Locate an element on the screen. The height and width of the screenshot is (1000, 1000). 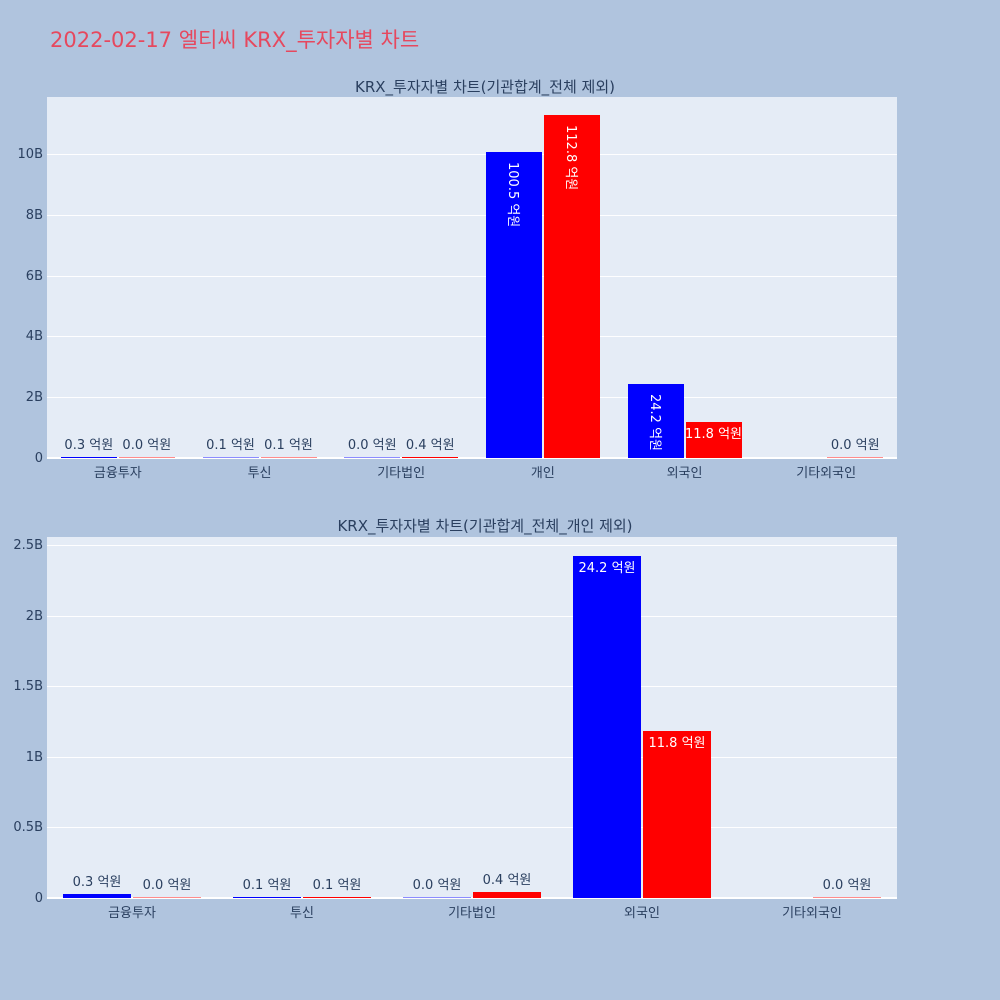
y-tick-label: 1B is located at coordinates (34, 757).